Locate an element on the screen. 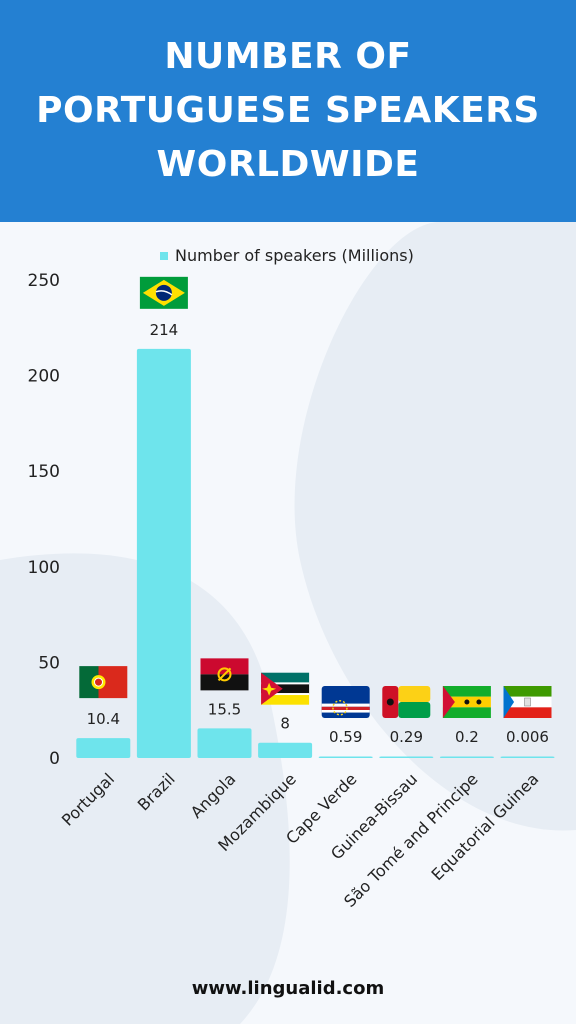 The width and height of the screenshot is (576, 1024). angola-flag is located at coordinates (224, 674).